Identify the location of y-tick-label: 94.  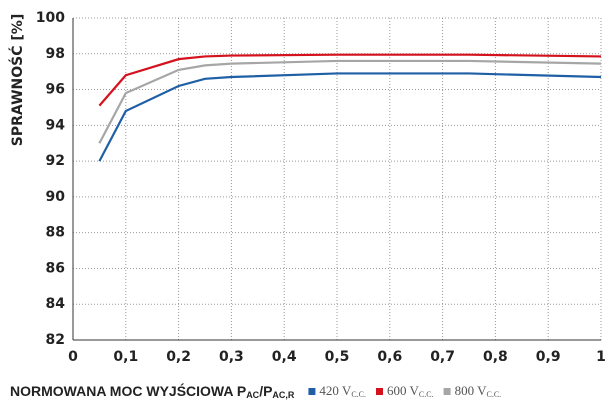
(56, 125).